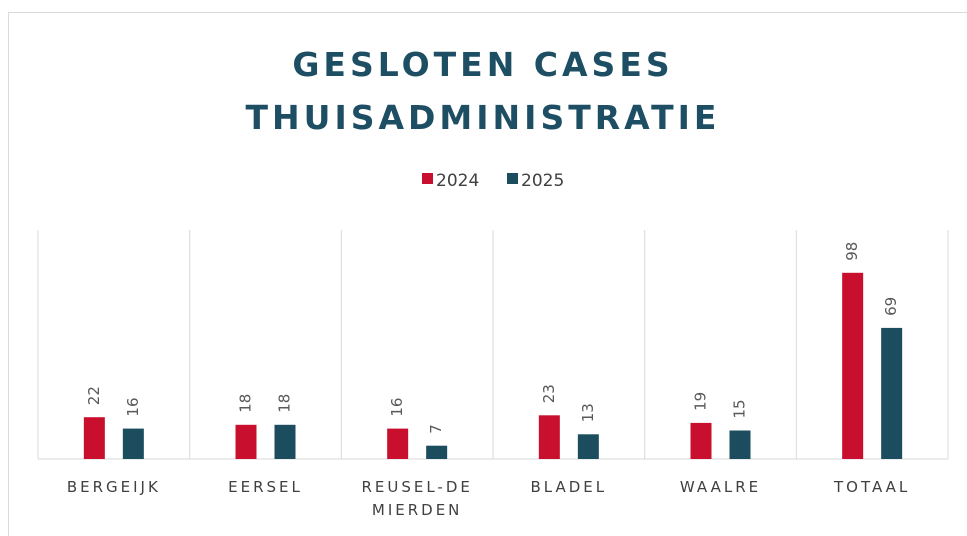  Describe the element at coordinates (891, 306) in the screenshot. I see `value-label: 69` at that location.